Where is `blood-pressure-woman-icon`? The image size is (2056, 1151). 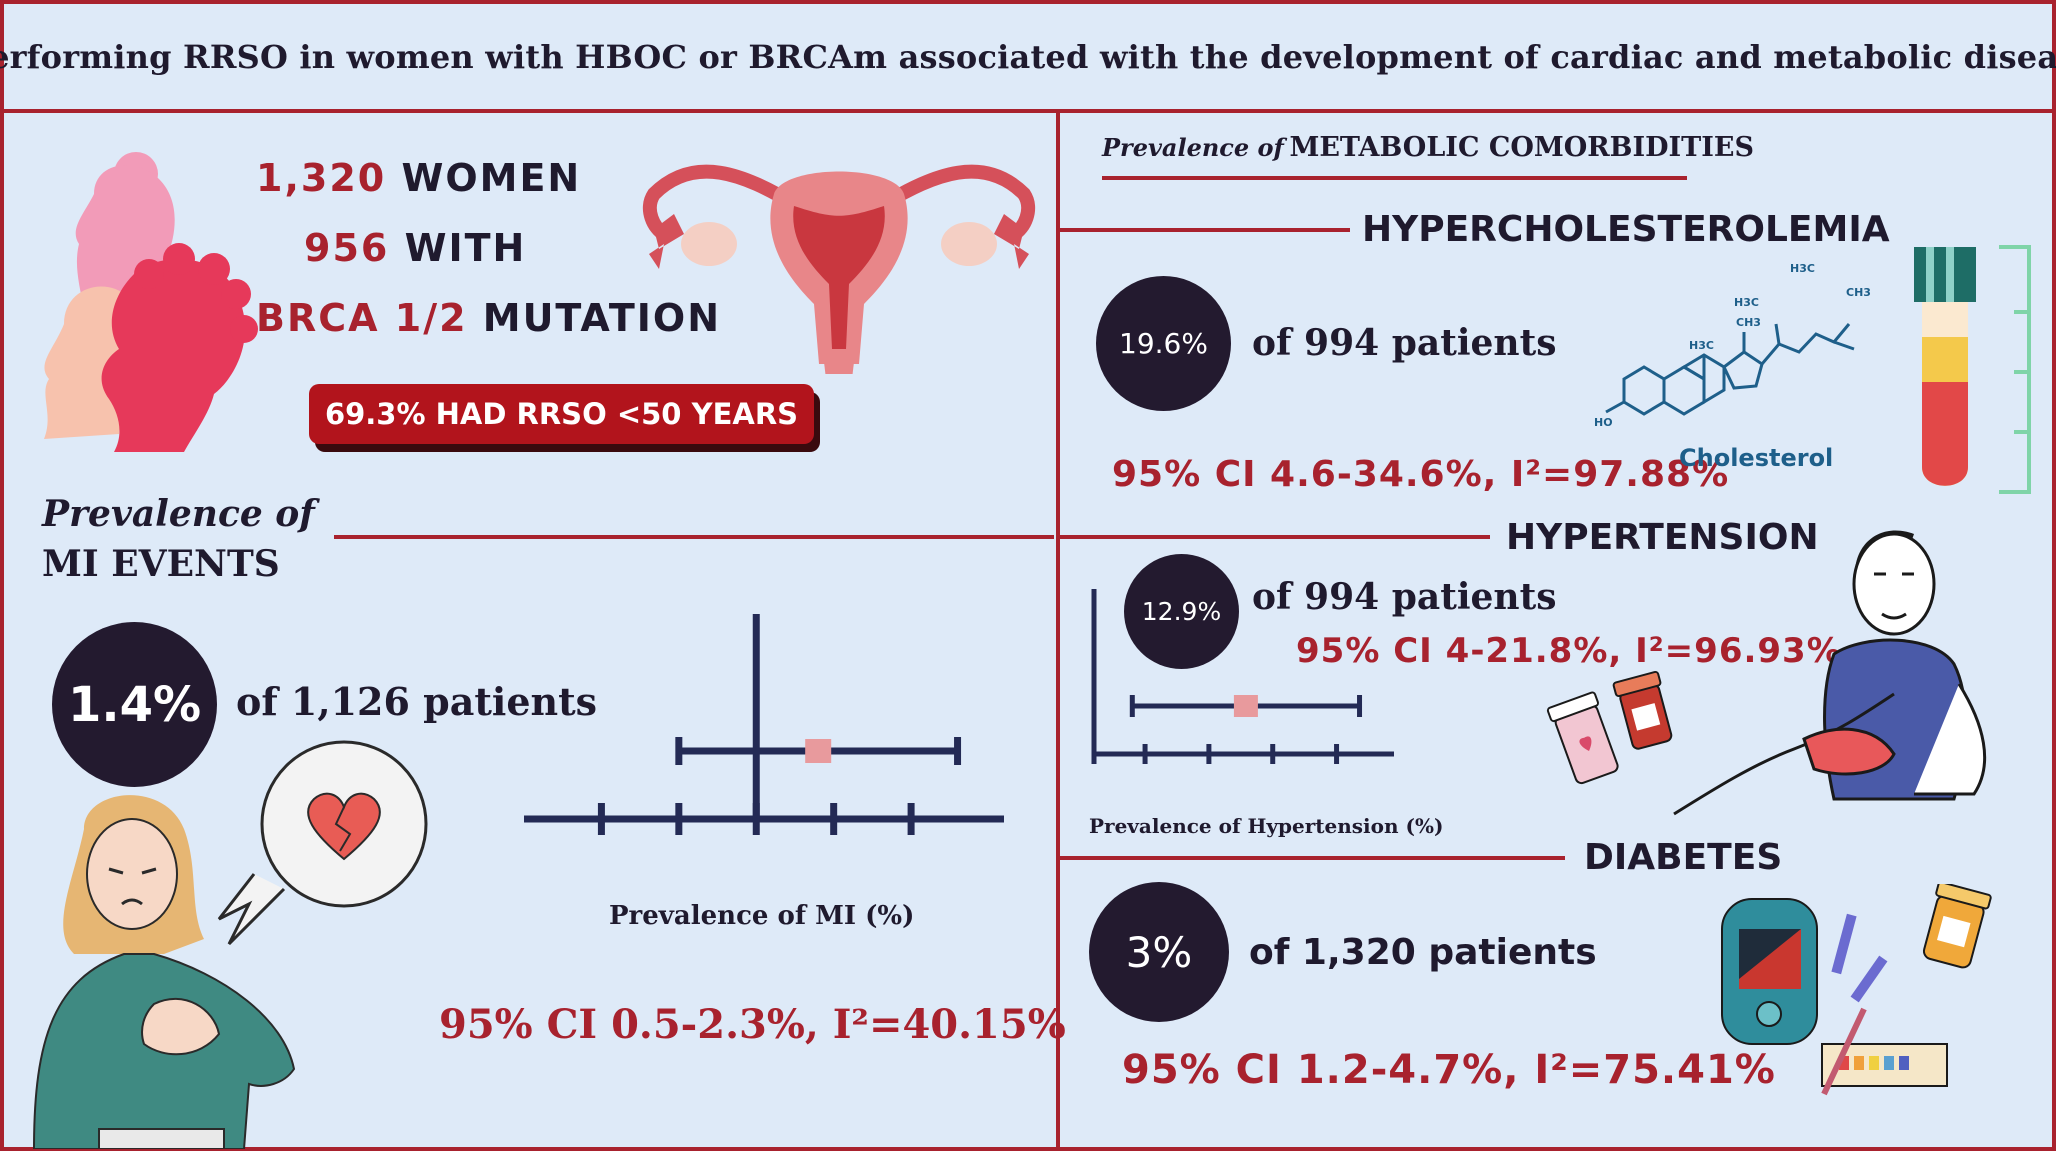 blood-pressure-woman-icon is located at coordinates (1766, 673).